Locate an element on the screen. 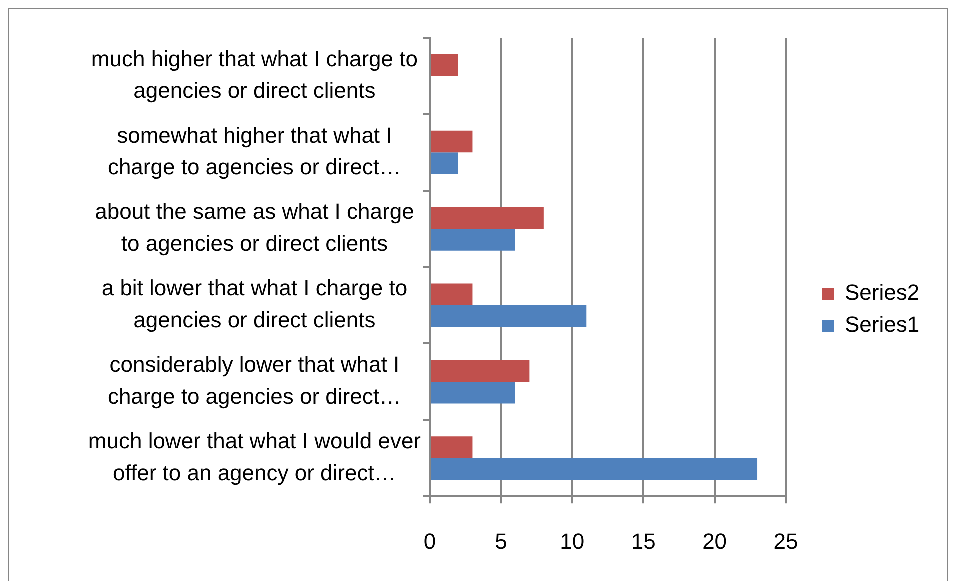  y-tick-label: a bit lower that what I charge to agencies or direct clients is located at coordinates (255, 304).